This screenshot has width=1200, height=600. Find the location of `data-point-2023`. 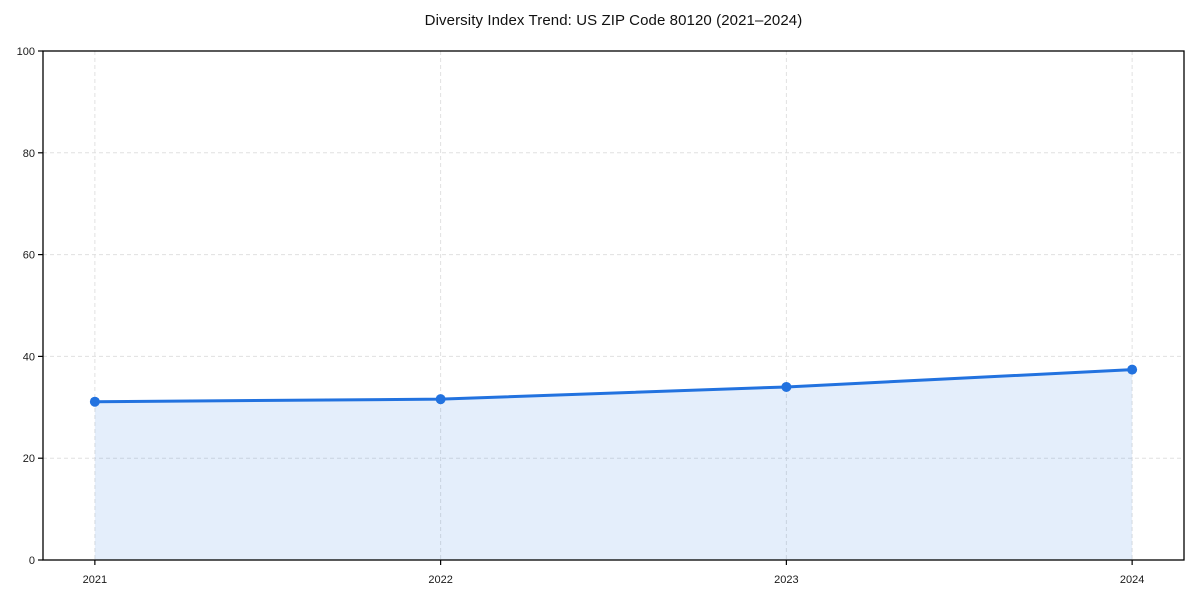

data-point-2023 is located at coordinates (786, 386).